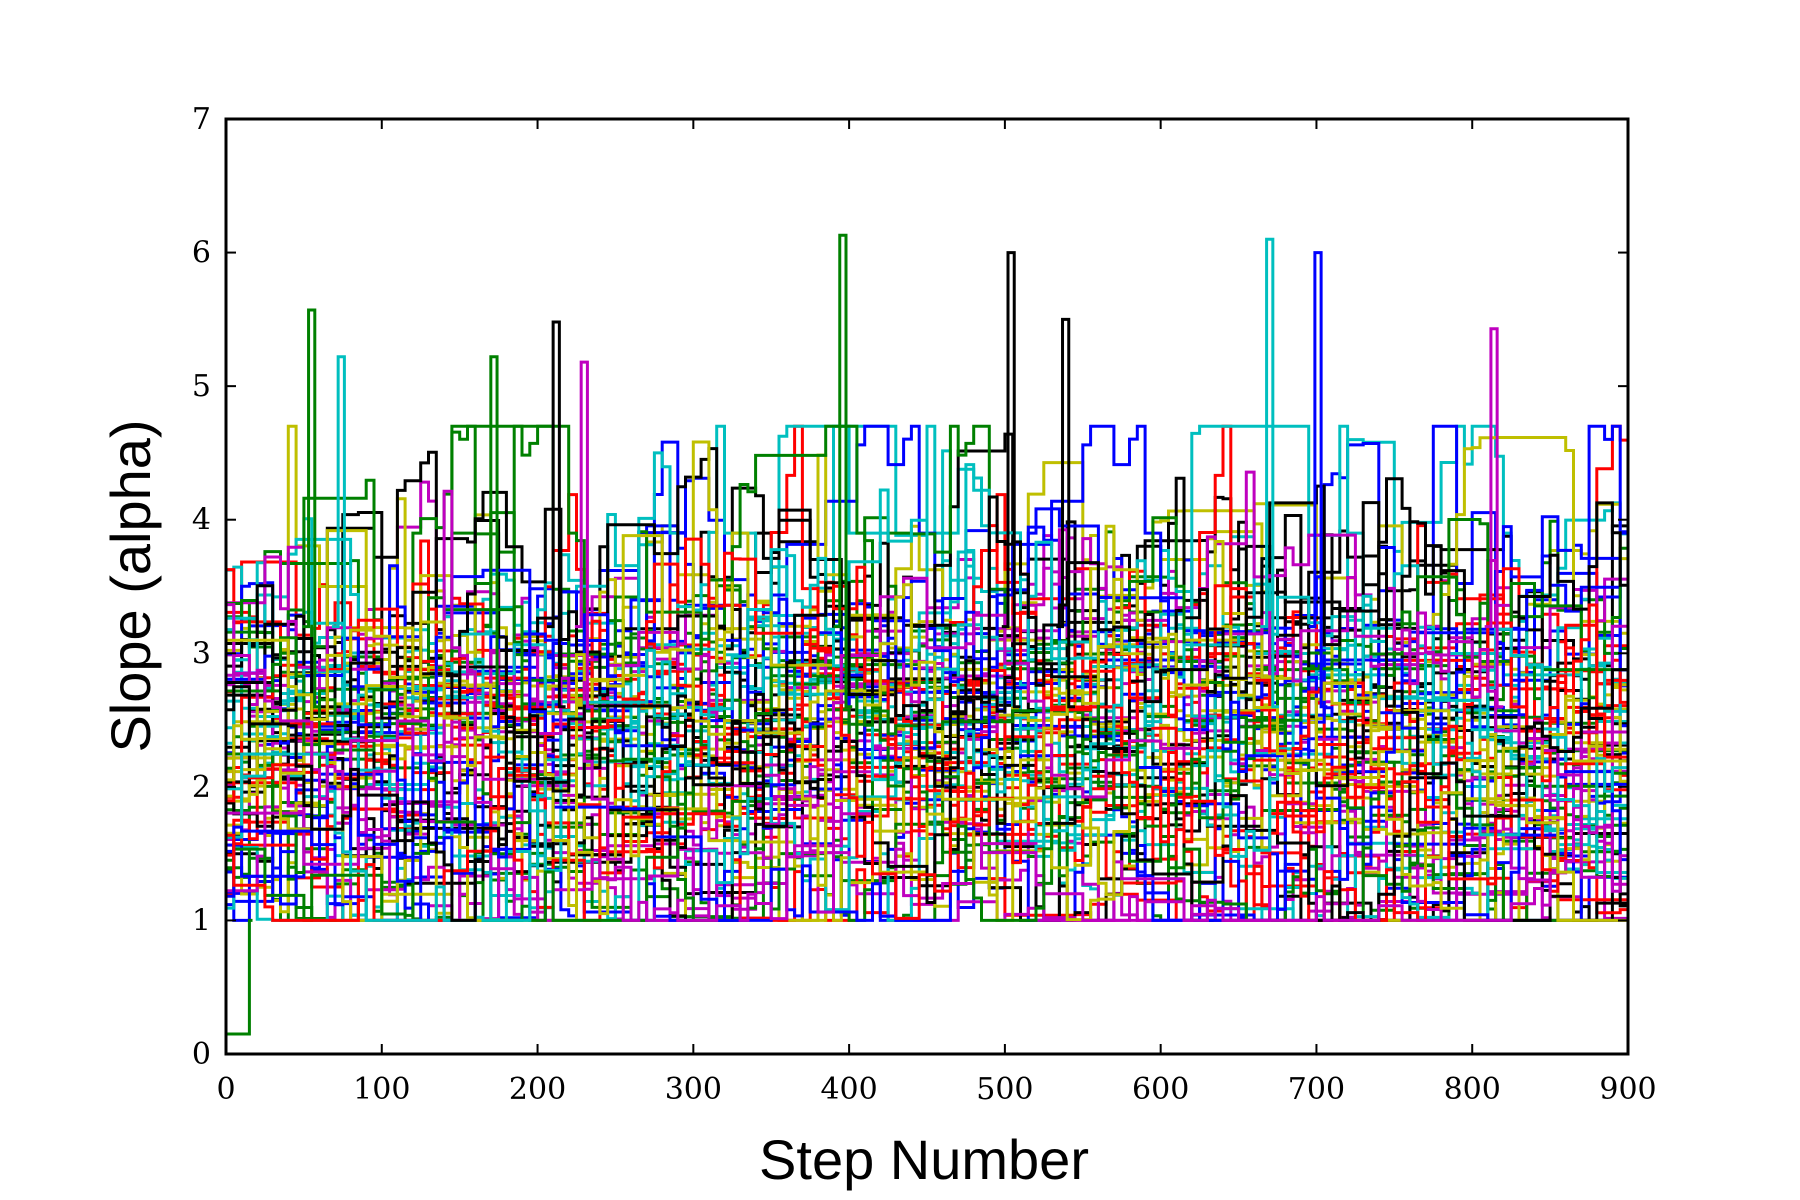 This screenshot has width=1800, height=1200. What do you see at coordinates (201, 1054) in the screenshot?
I see `y-tick-label: 0` at bounding box center [201, 1054].